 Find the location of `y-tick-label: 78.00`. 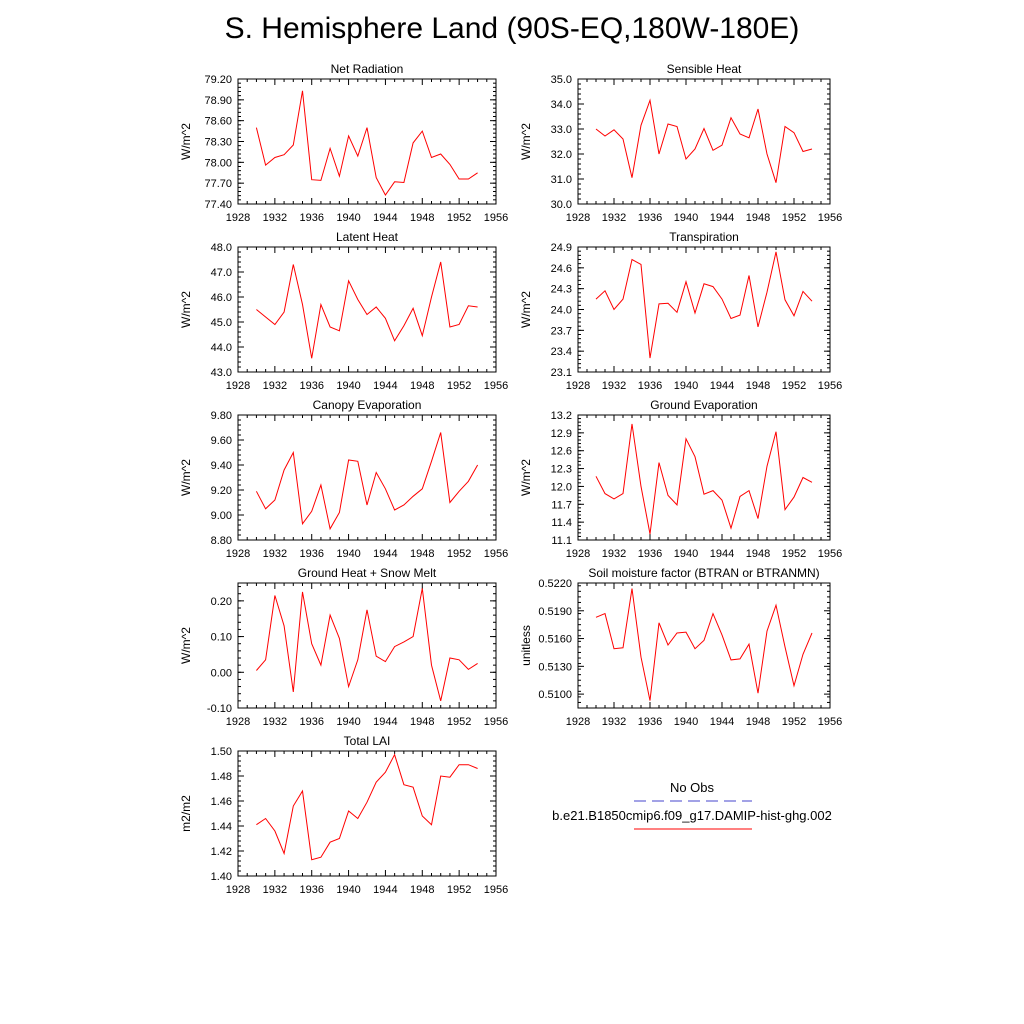

y-tick-label: 78.00 is located at coordinates (218, 163).